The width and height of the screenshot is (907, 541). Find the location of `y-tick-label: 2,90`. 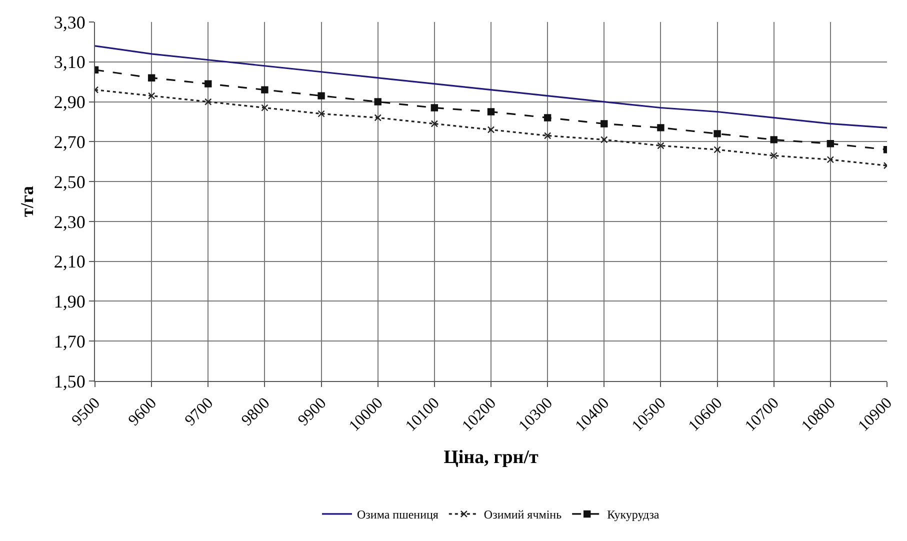

y-tick-label: 2,90 is located at coordinates (70, 102).